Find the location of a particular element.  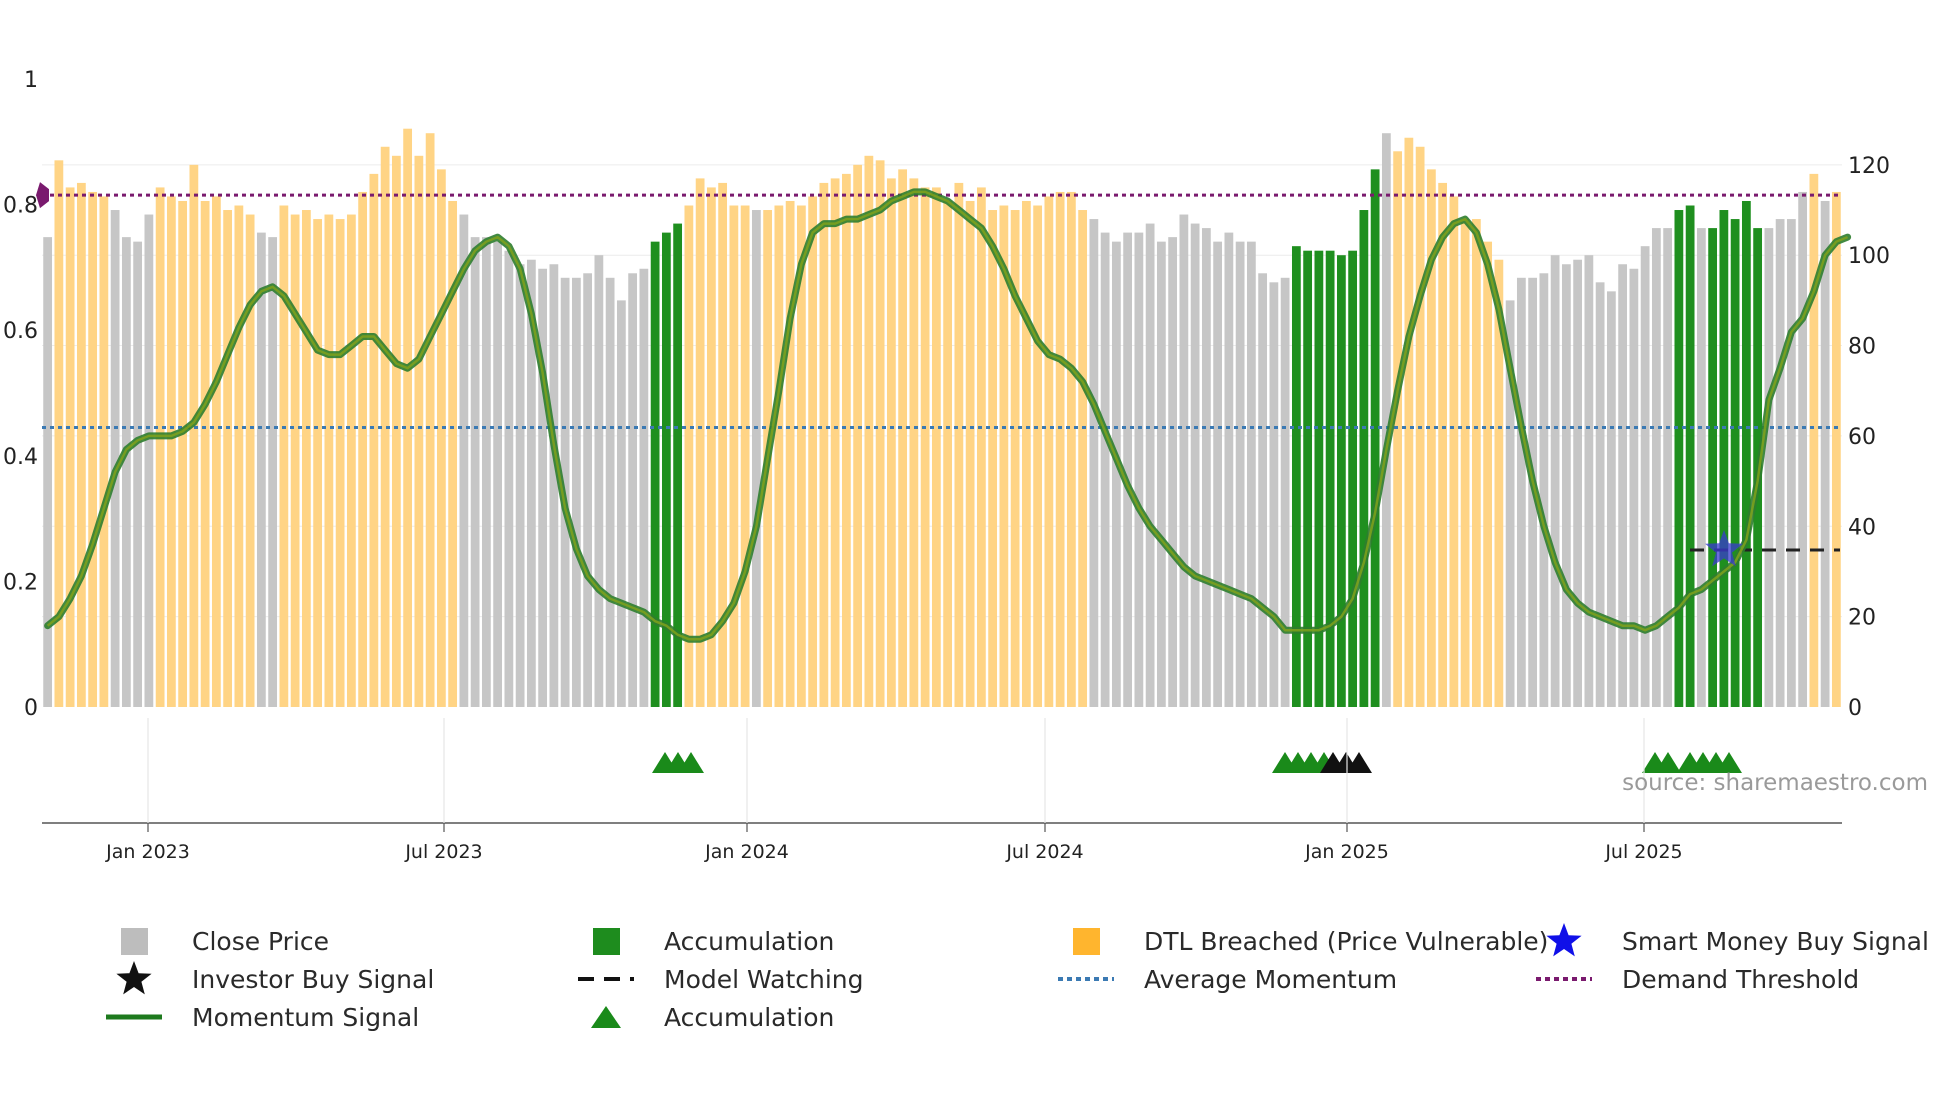

left-tick-label: 0.2 is located at coordinates (20, 582).